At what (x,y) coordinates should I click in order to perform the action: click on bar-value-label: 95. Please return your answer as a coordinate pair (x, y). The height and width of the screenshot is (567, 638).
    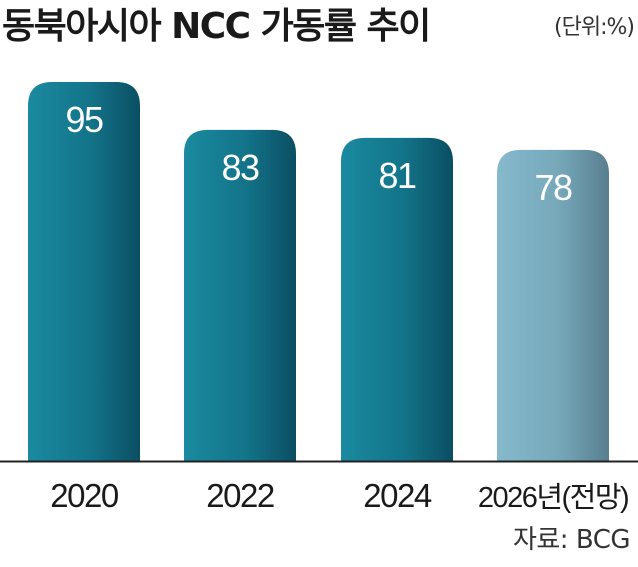
    Looking at the image, I should click on (84, 119).